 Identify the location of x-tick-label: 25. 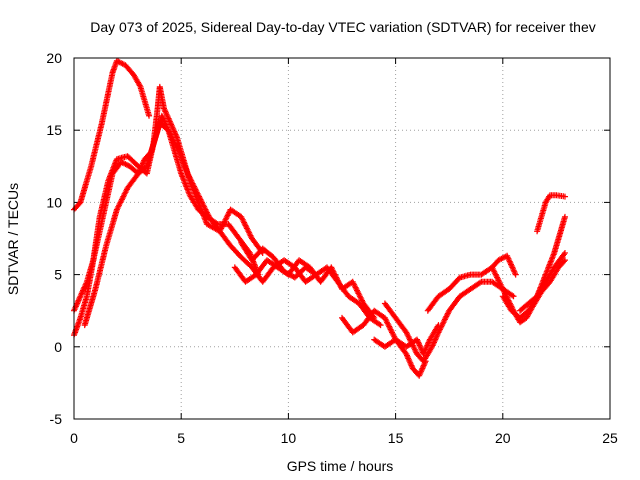
(610, 438).